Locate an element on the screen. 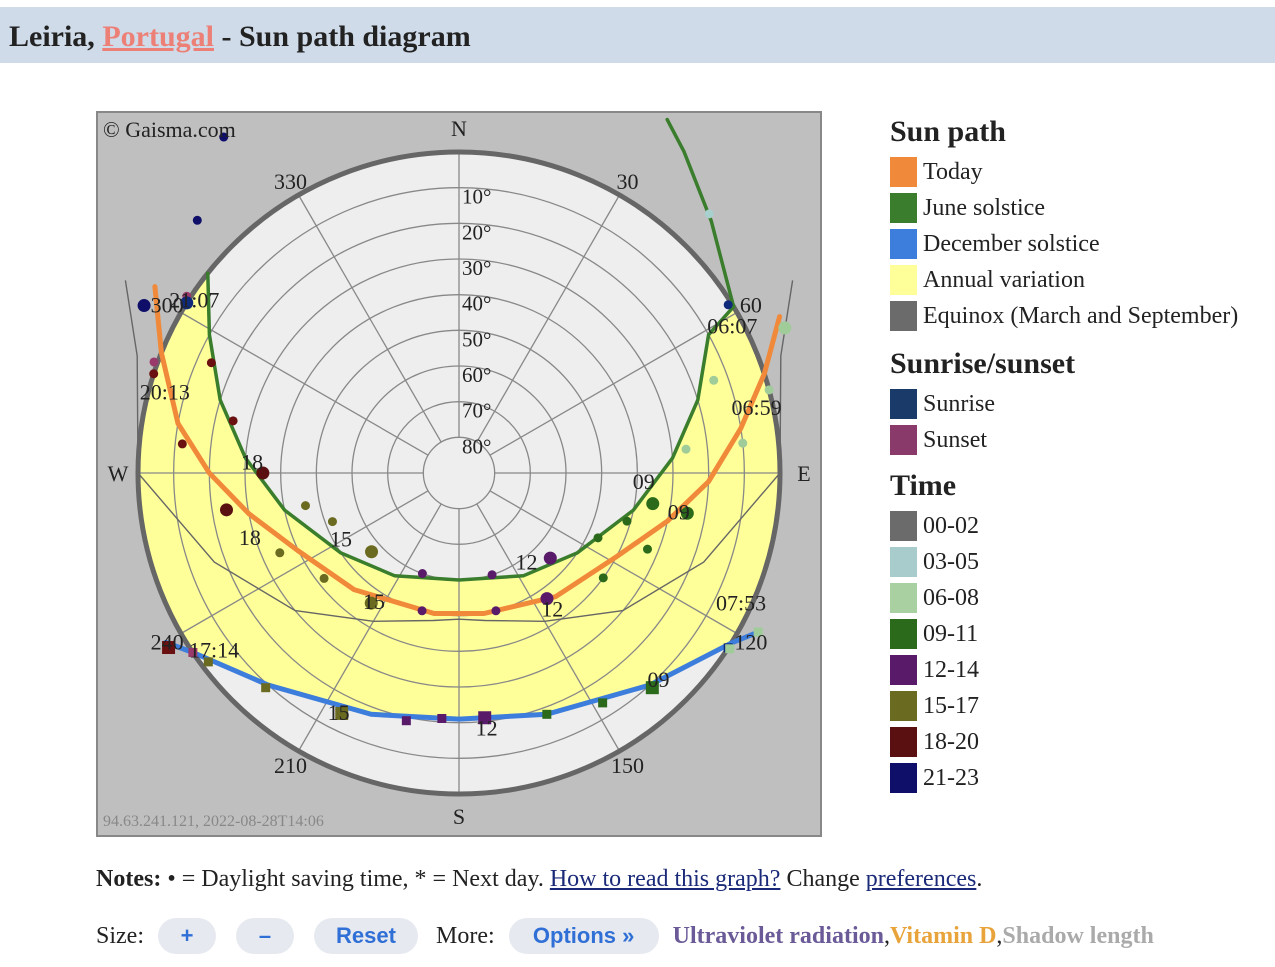 Image resolution: width=1275 pixels, height=967 pixels. size-increase-button: + is located at coordinates (187, 936).